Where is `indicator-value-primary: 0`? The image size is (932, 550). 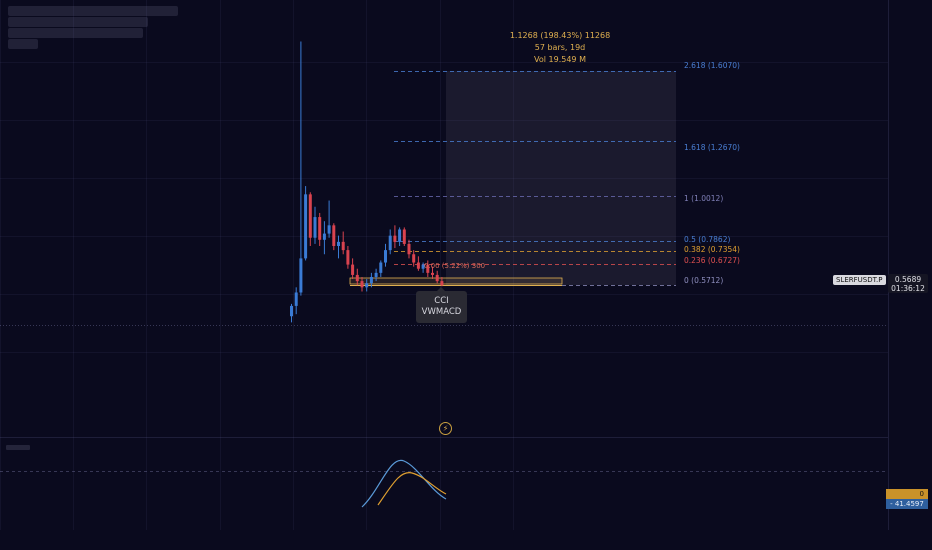 indicator-value-primary: 0 is located at coordinates (907, 494).